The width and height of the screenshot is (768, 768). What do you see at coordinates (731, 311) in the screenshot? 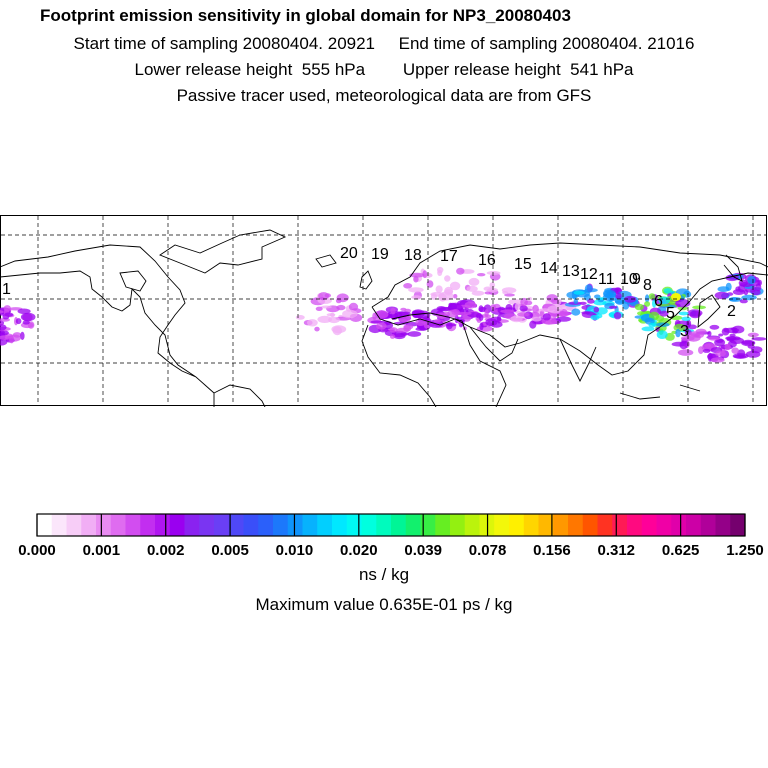
I see `trajectory-label: 2` at bounding box center [731, 311].